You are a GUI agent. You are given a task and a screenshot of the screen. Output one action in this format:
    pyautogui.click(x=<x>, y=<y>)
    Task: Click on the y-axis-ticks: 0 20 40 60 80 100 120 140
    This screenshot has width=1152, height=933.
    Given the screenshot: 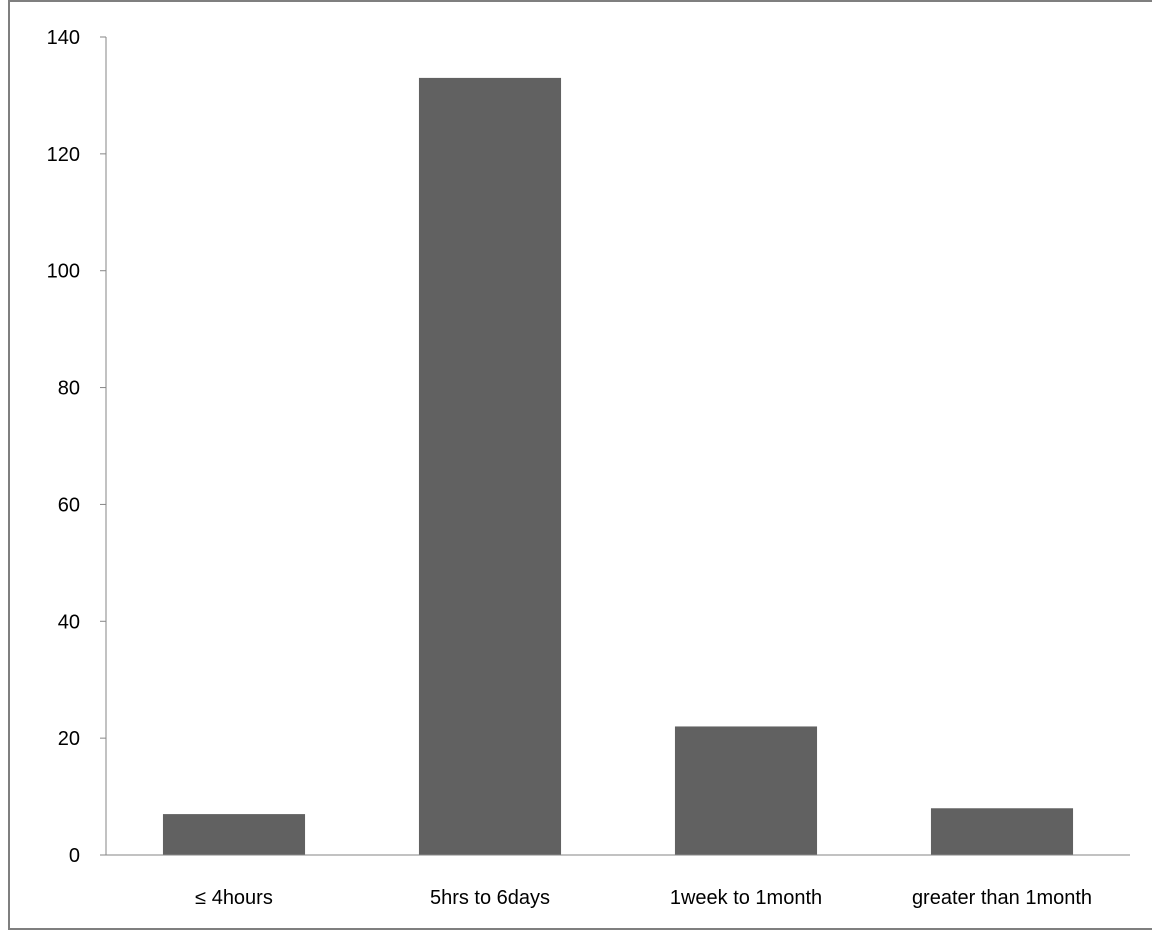 What is the action you would take?
    pyautogui.click(x=76, y=447)
    